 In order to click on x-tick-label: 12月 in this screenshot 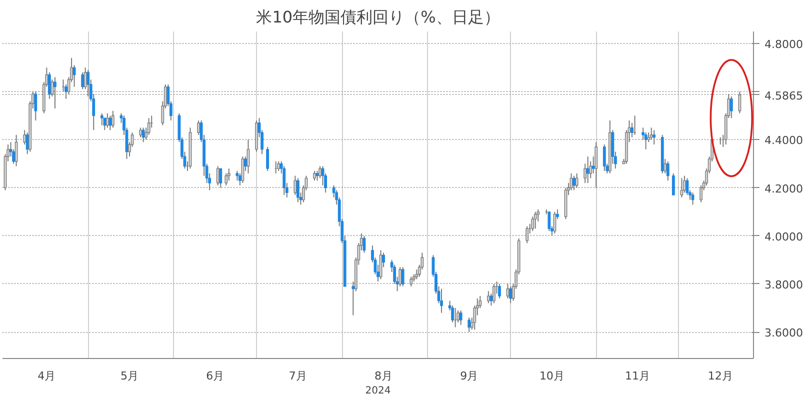, I will do `click(720, 376)`.